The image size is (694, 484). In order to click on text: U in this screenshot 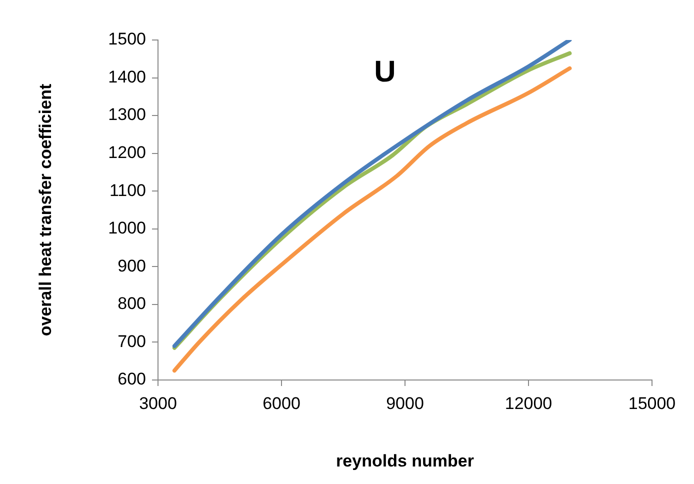, I will do `click(385, 71)`.